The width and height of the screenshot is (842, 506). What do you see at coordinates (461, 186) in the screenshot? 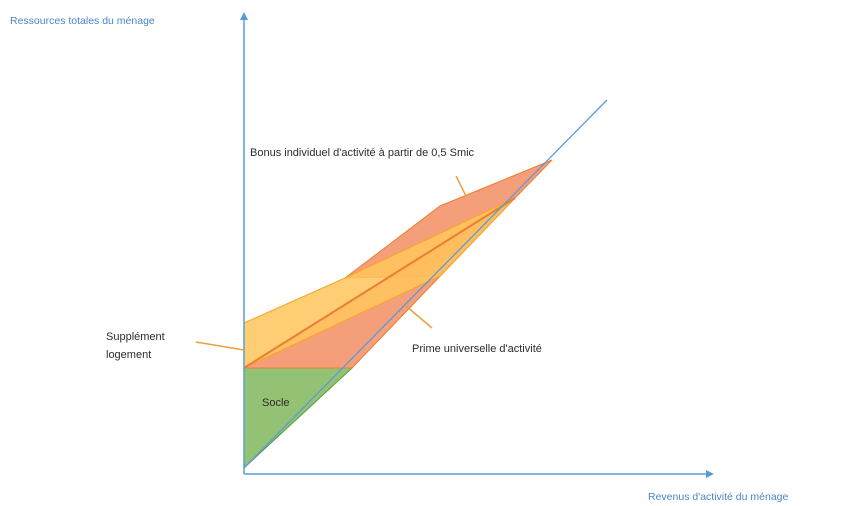
I see `bonus-leader-line` at bounding box center [461, 186].